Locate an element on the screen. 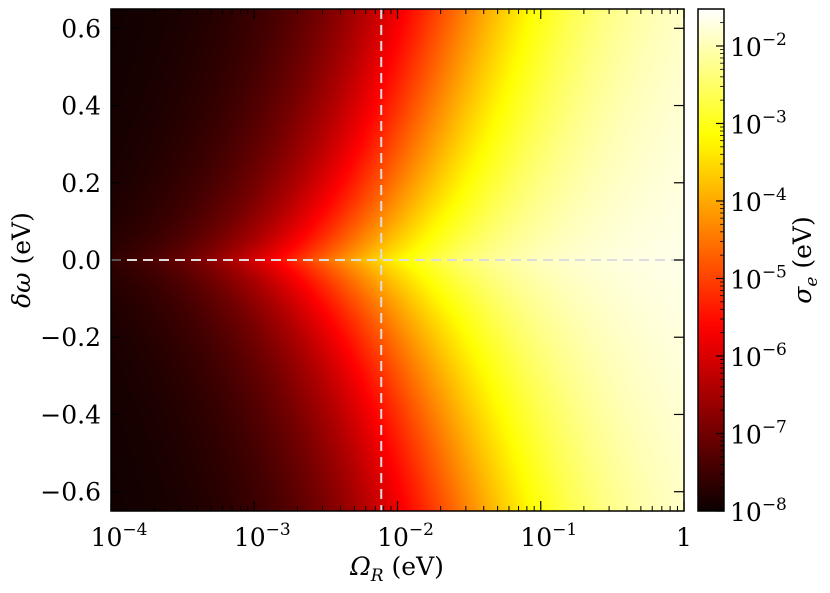 The image size is (830, 593). y-tick-label: 0.2 is located at coordinates (81, 183).